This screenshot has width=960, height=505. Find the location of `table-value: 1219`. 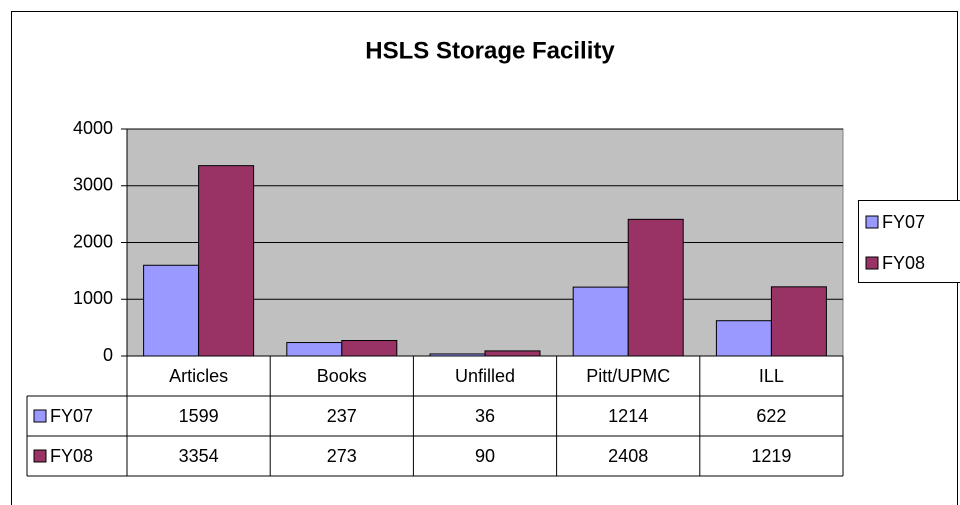

table-value: 1219 is located at coordinates (771, 456).